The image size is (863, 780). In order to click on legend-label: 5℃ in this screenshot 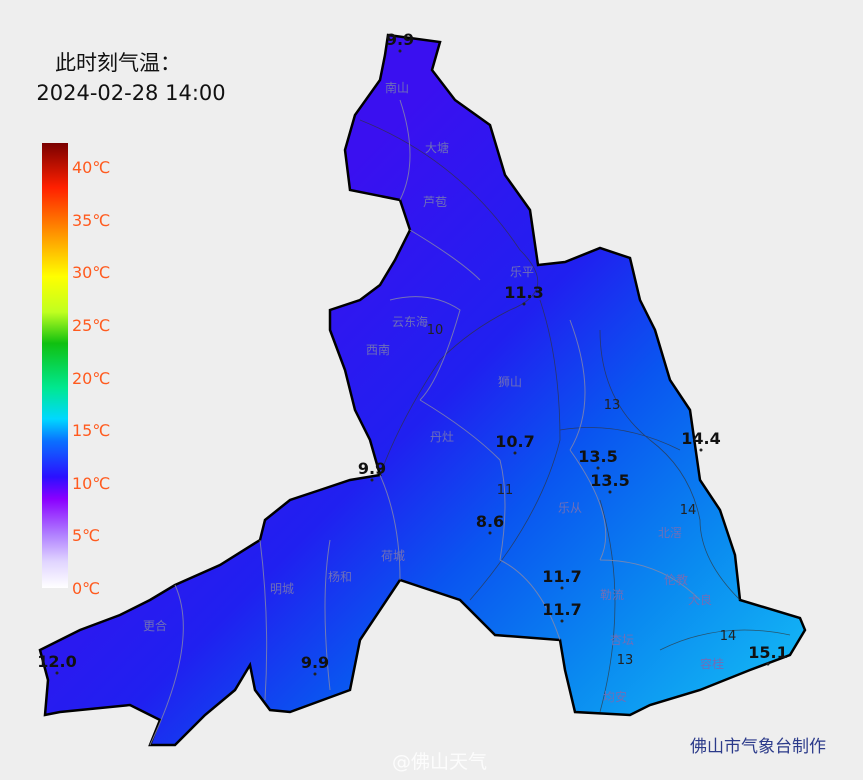, I will do `click(86, 535)`.